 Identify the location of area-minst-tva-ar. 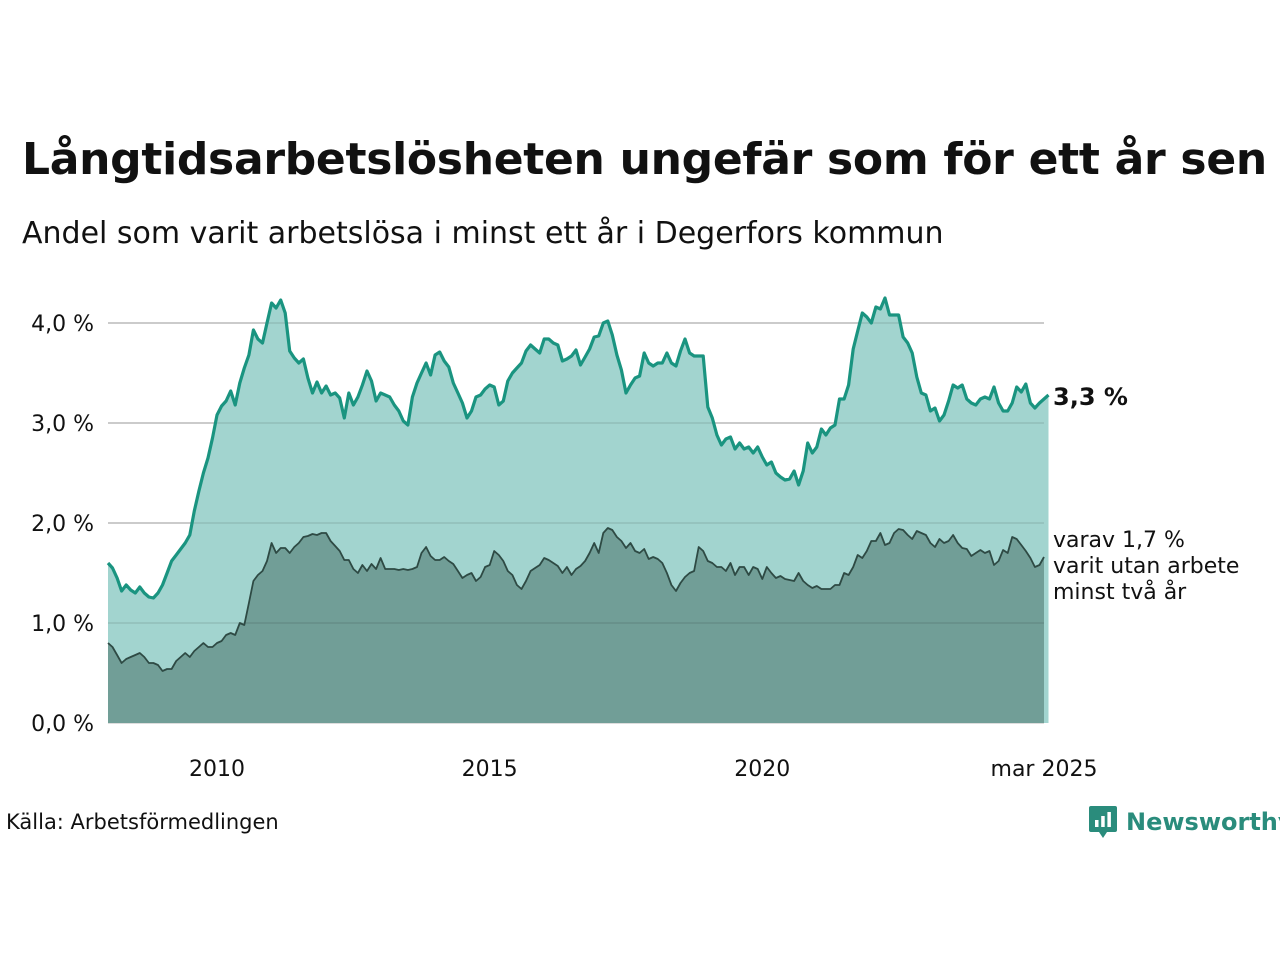
(576, 625).